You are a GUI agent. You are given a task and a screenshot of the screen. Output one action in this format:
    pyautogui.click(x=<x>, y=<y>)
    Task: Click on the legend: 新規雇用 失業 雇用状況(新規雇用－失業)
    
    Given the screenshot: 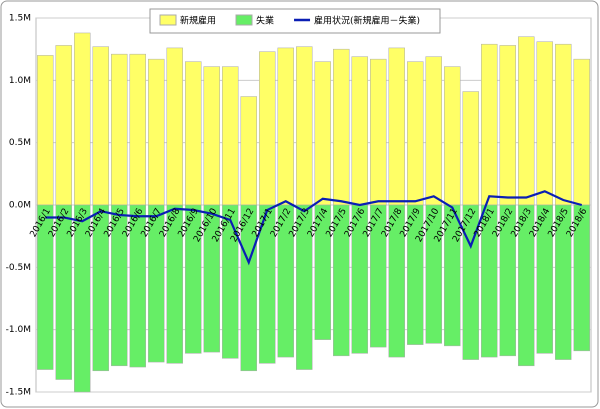 What is the action you would take?
    pyautogui.click(x=295, y=21)
    